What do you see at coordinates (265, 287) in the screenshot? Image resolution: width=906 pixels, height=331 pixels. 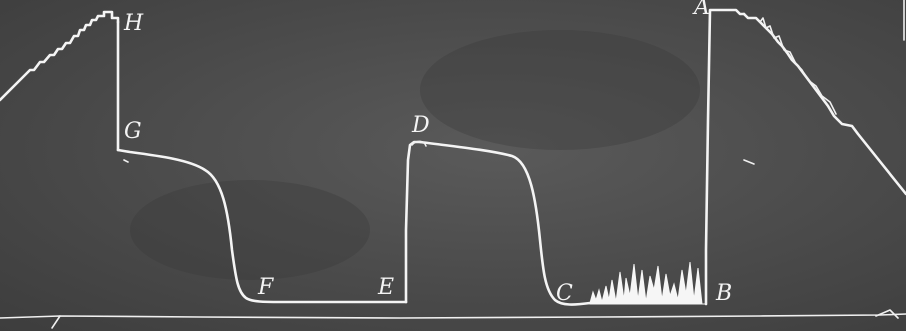 I see `label-f: F` at bounding box center [265, 287].